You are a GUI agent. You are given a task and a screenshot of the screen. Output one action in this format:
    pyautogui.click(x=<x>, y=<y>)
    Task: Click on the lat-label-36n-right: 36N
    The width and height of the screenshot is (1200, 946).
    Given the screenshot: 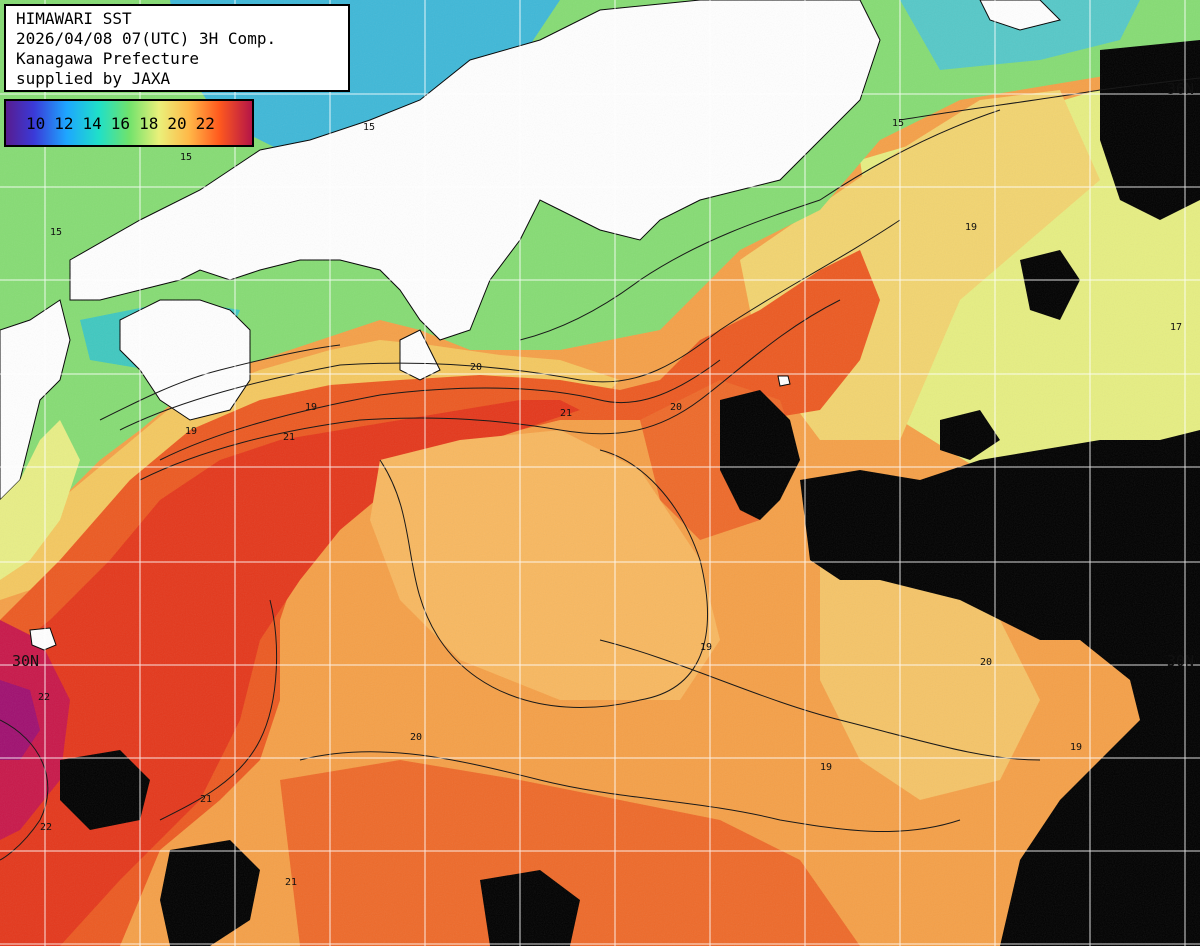 What is the action you would take?
    pyautogui.click(x=1180, y=89)
    